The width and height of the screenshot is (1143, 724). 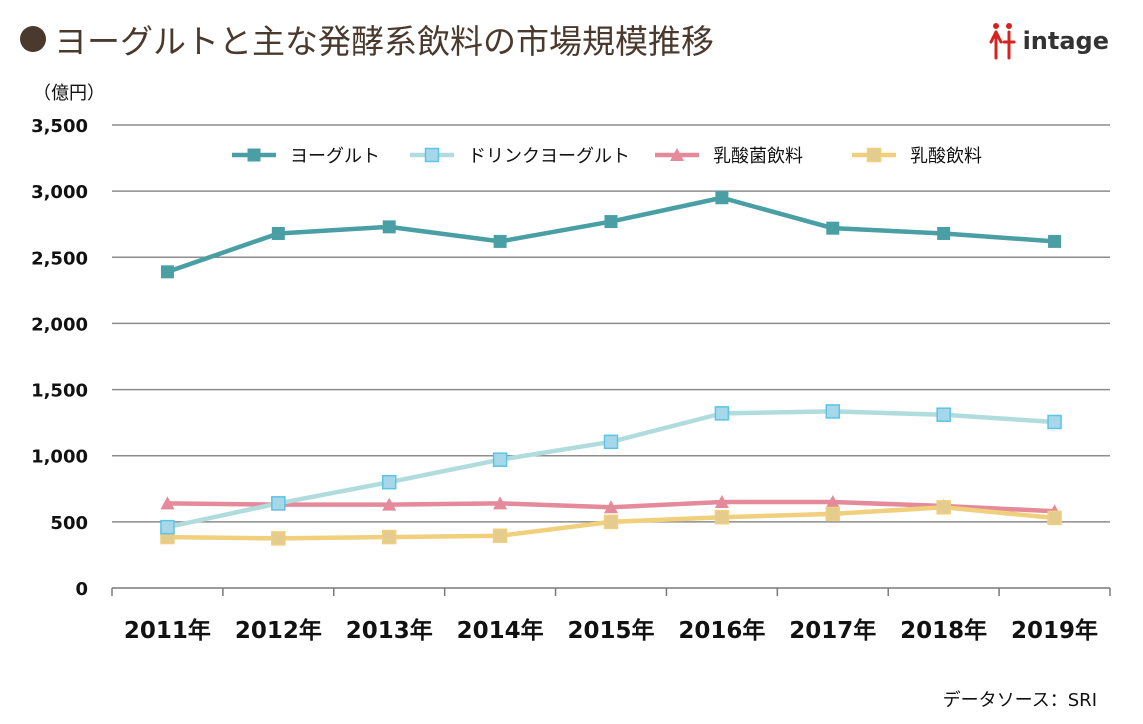 What do you see at coordinates (1054, 630) in the screenshot?
I see `x-tick-label: 2019年` at bounding box center [1054, 630].